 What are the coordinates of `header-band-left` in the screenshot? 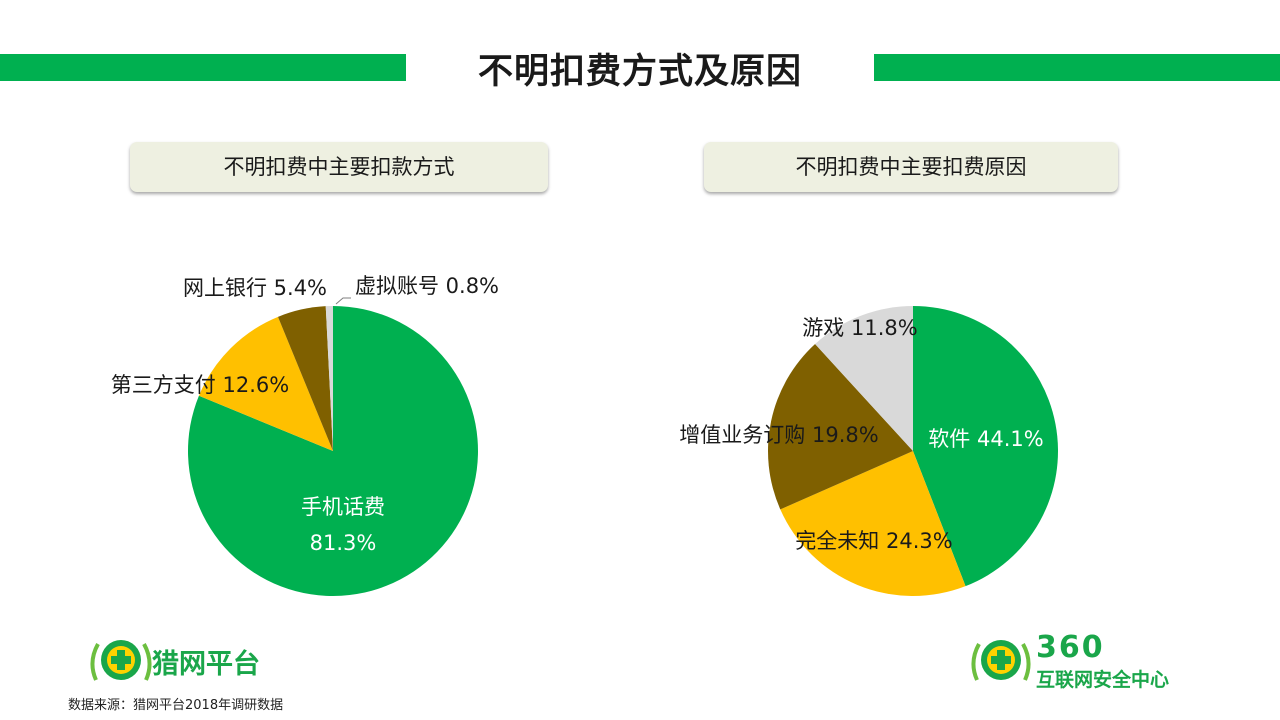 It's located at (203, 67).